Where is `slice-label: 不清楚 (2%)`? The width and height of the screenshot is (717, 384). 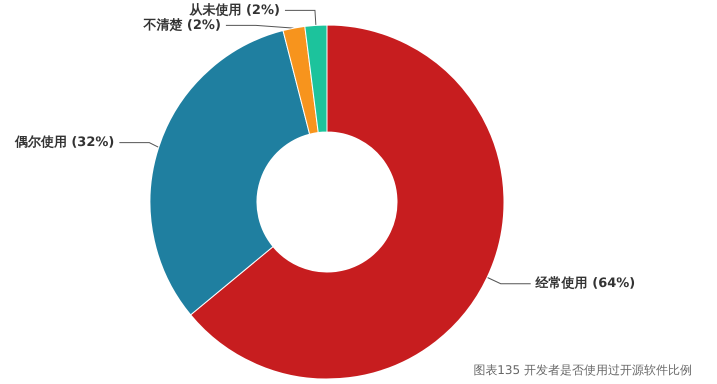
slice-label: 不清楚 (2%) is located at coordinates (181, 25).